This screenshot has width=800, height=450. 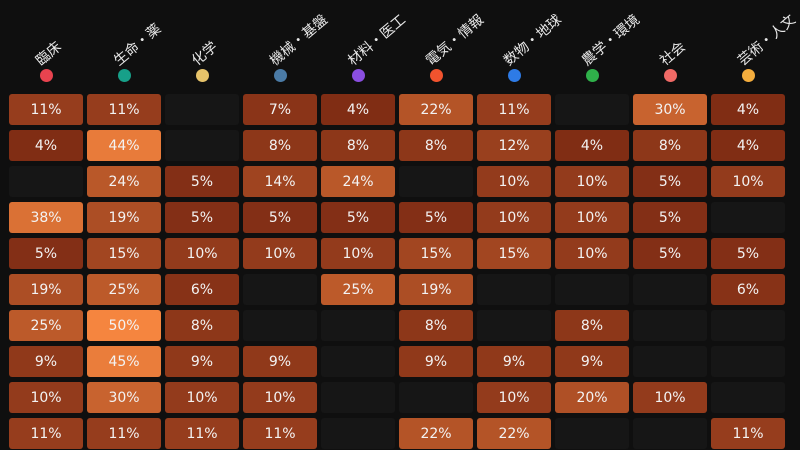 What do you see at coordinates (138, 45) in the screenshot?
I see `column-label: 生命・薬` at bounding box center [138, 45].